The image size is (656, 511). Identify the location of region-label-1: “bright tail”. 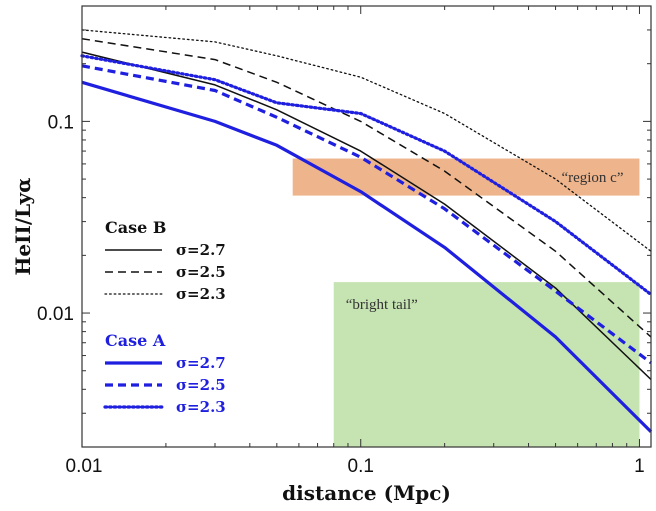
(382, 305).